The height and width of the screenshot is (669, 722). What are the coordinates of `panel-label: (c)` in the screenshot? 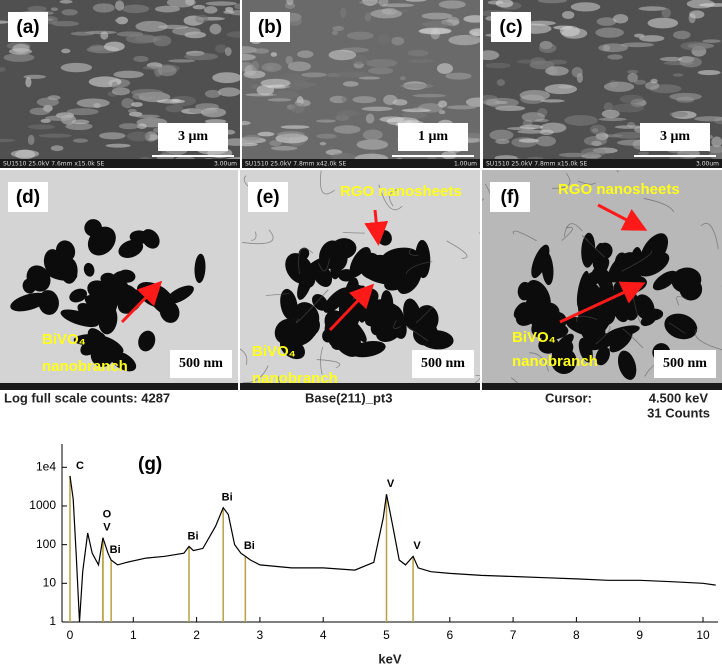 It's located at (510, 27).